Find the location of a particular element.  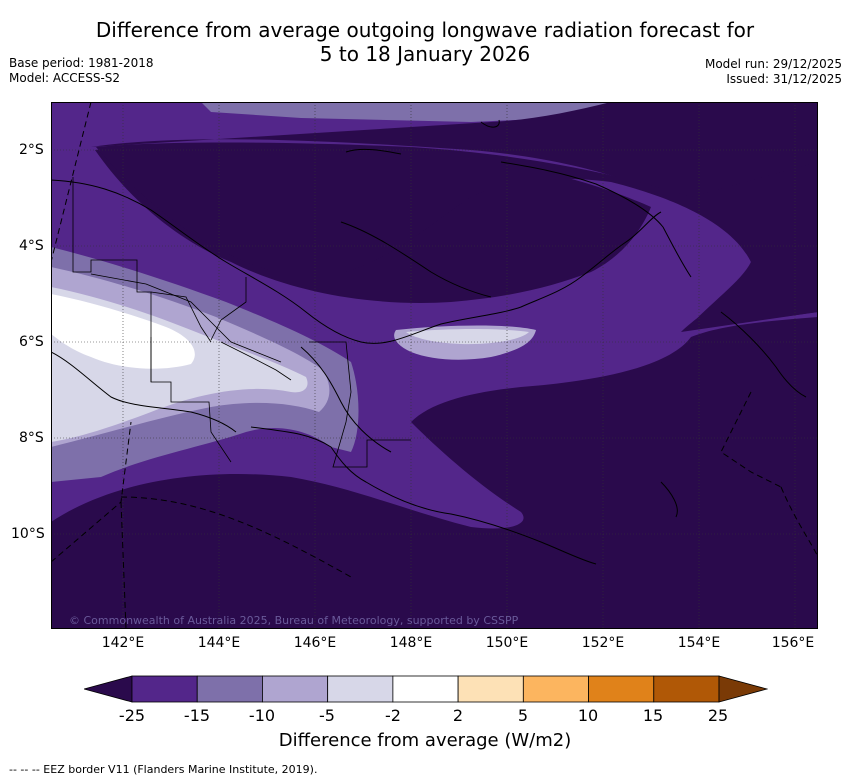

lon-label-152e: 152°E is located at coordinates (603, 643).